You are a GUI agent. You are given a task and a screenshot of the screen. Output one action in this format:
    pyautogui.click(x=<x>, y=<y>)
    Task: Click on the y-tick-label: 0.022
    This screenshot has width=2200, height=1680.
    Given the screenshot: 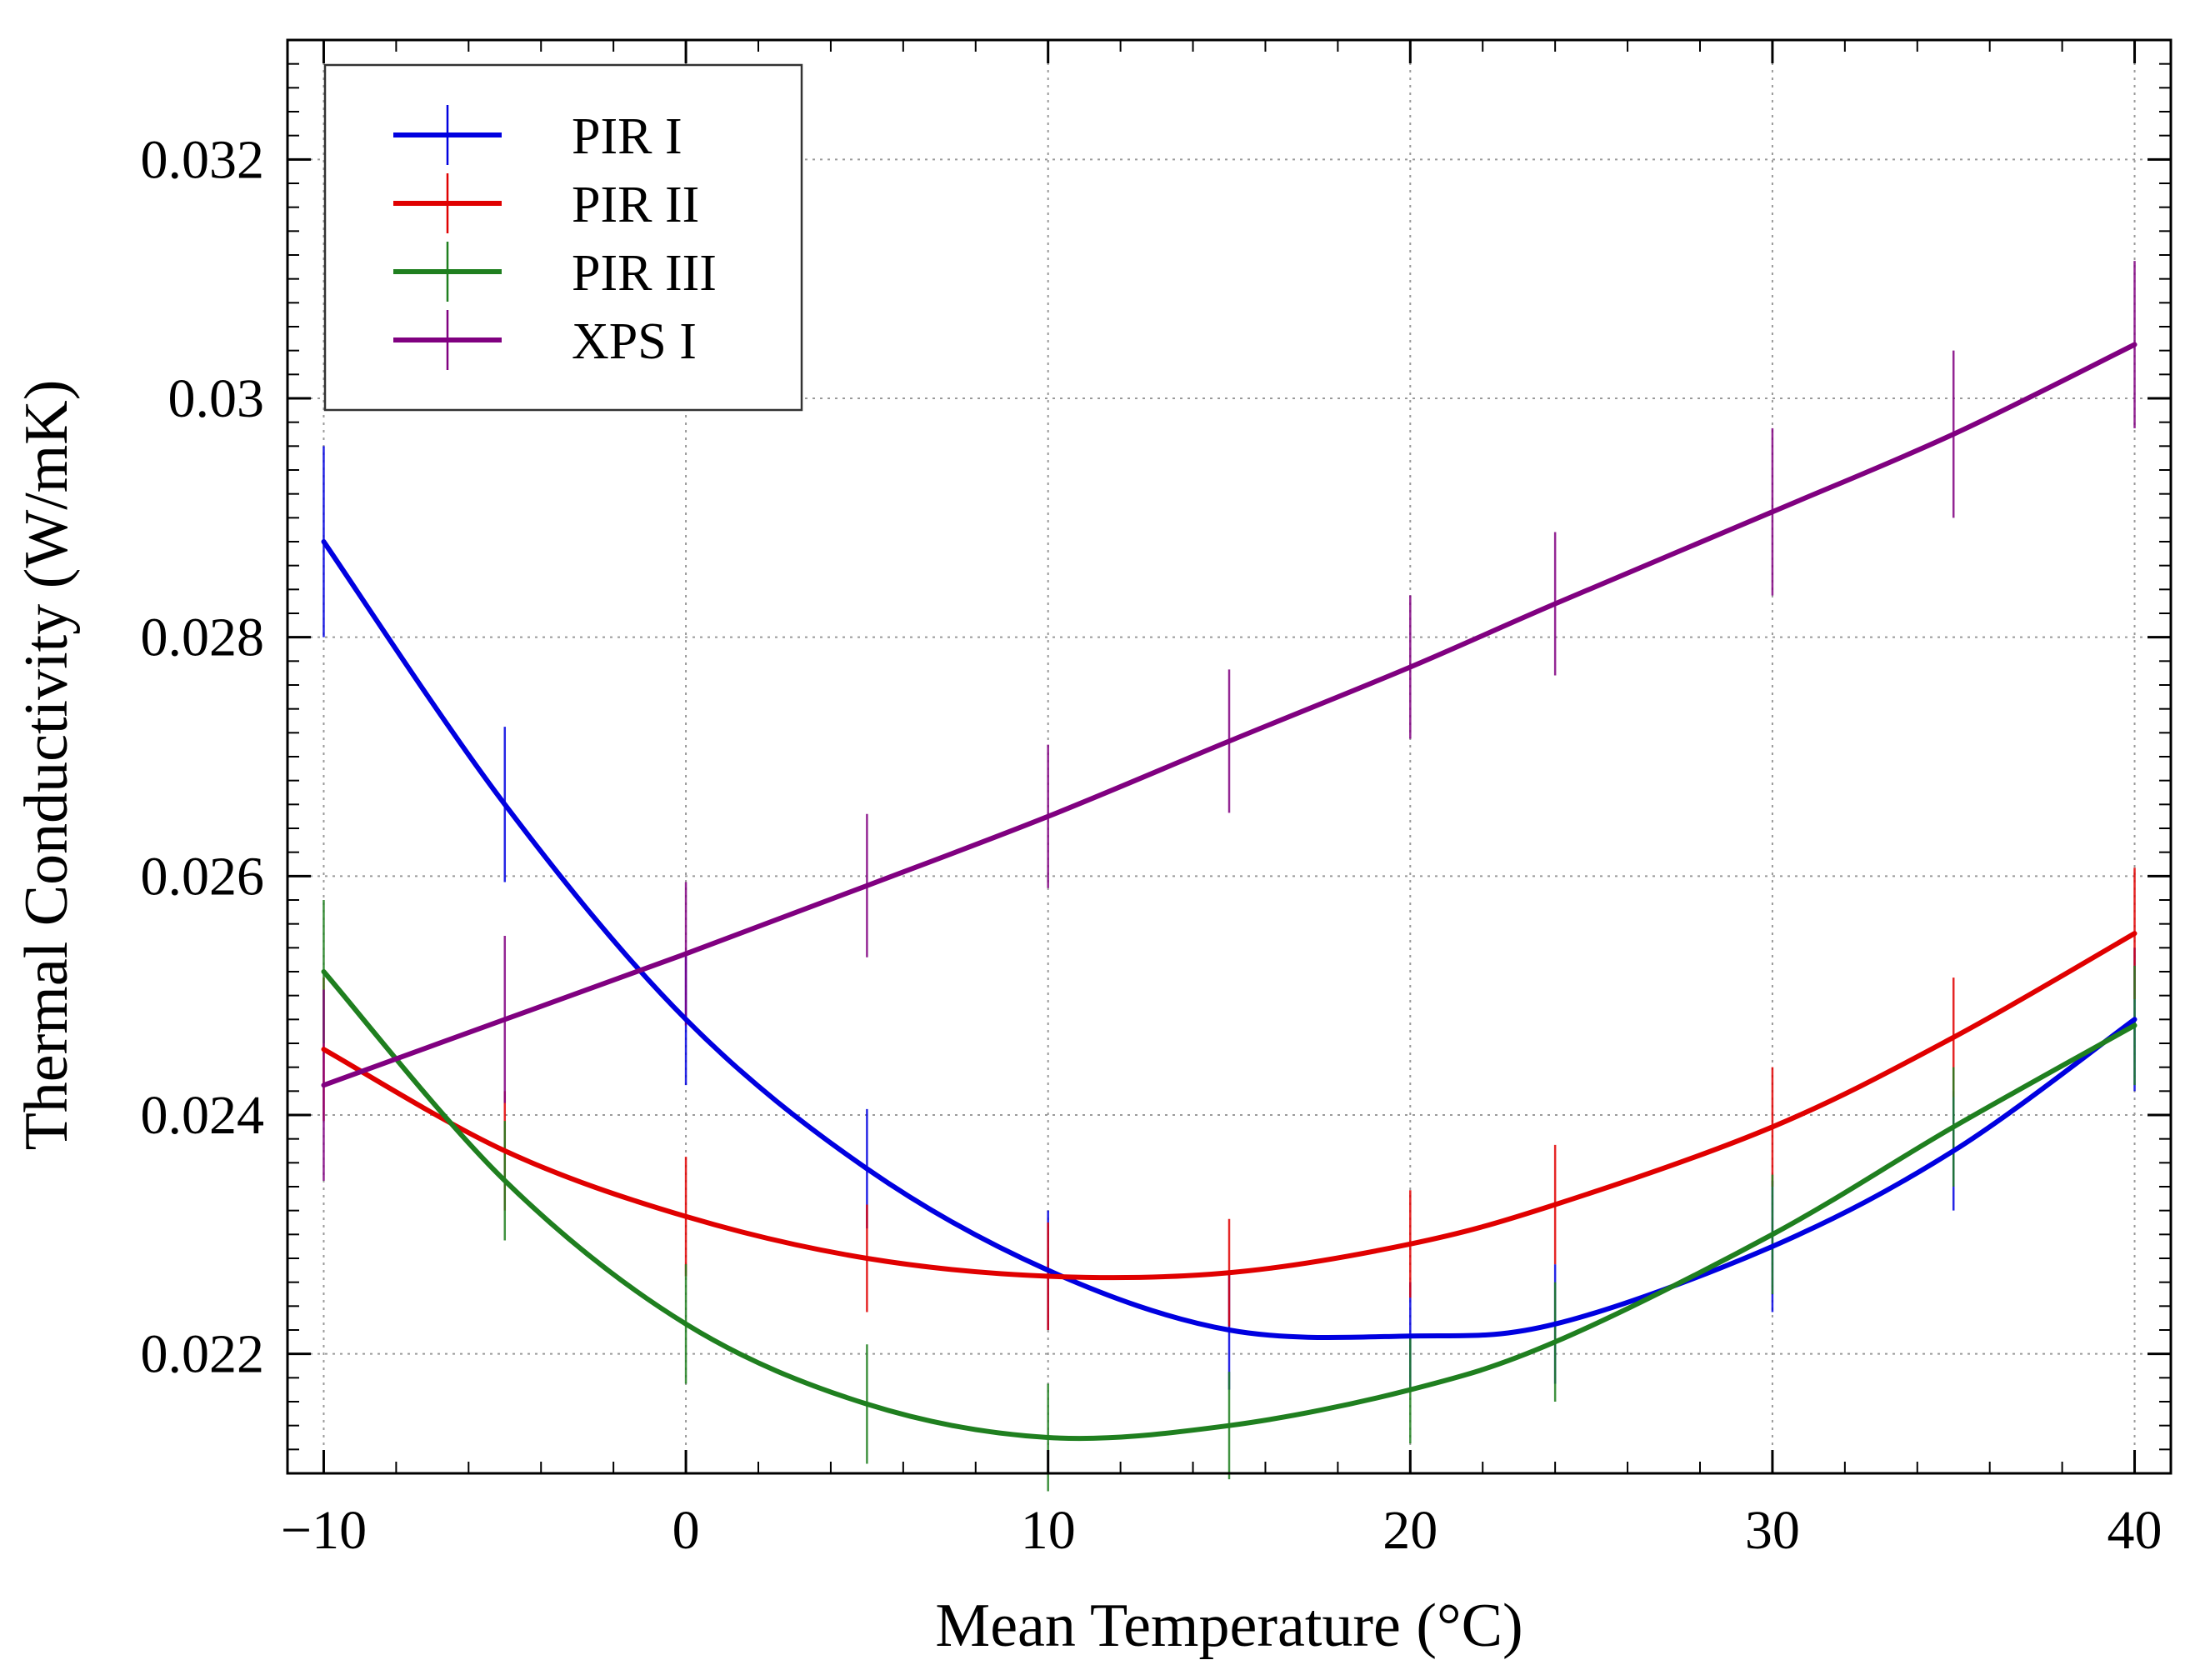 What is the action you would take?
    pyautogui.click(x=203, y=1354)
    